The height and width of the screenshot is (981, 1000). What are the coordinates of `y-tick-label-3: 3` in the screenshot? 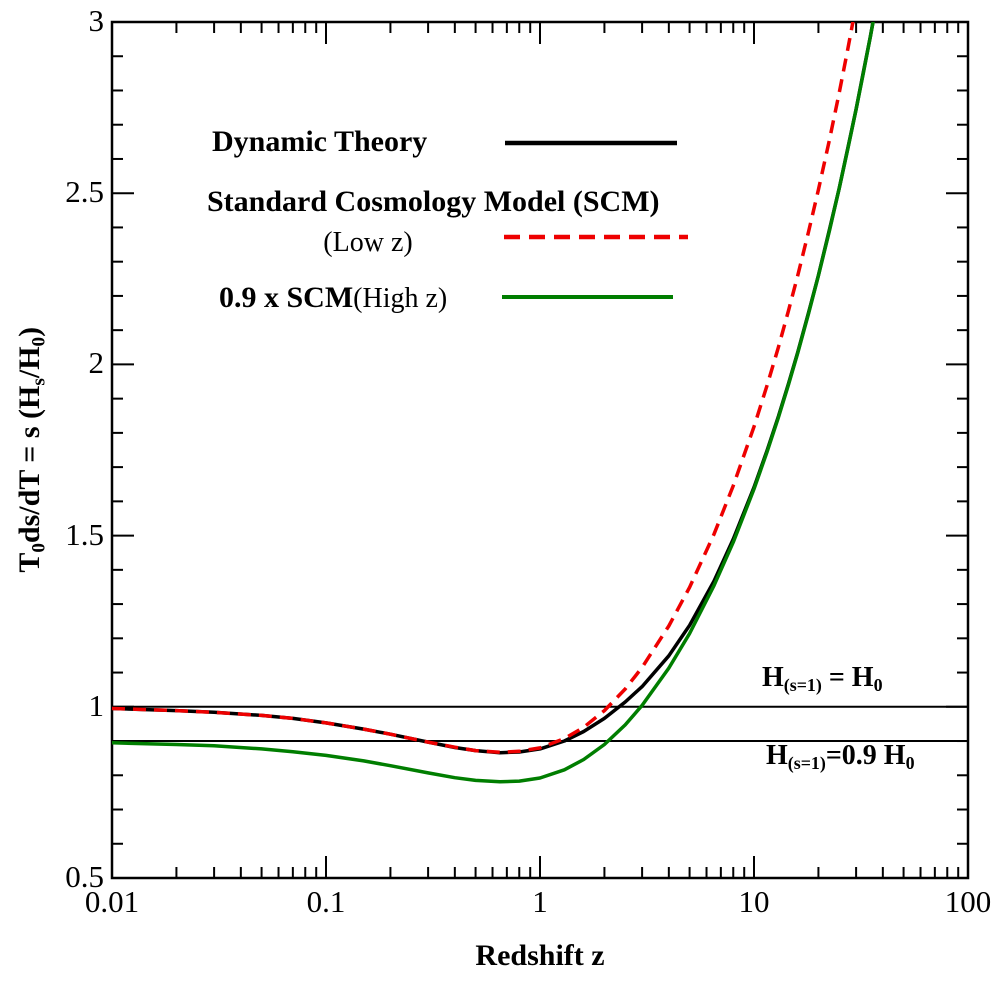 It's located at (96, 20).